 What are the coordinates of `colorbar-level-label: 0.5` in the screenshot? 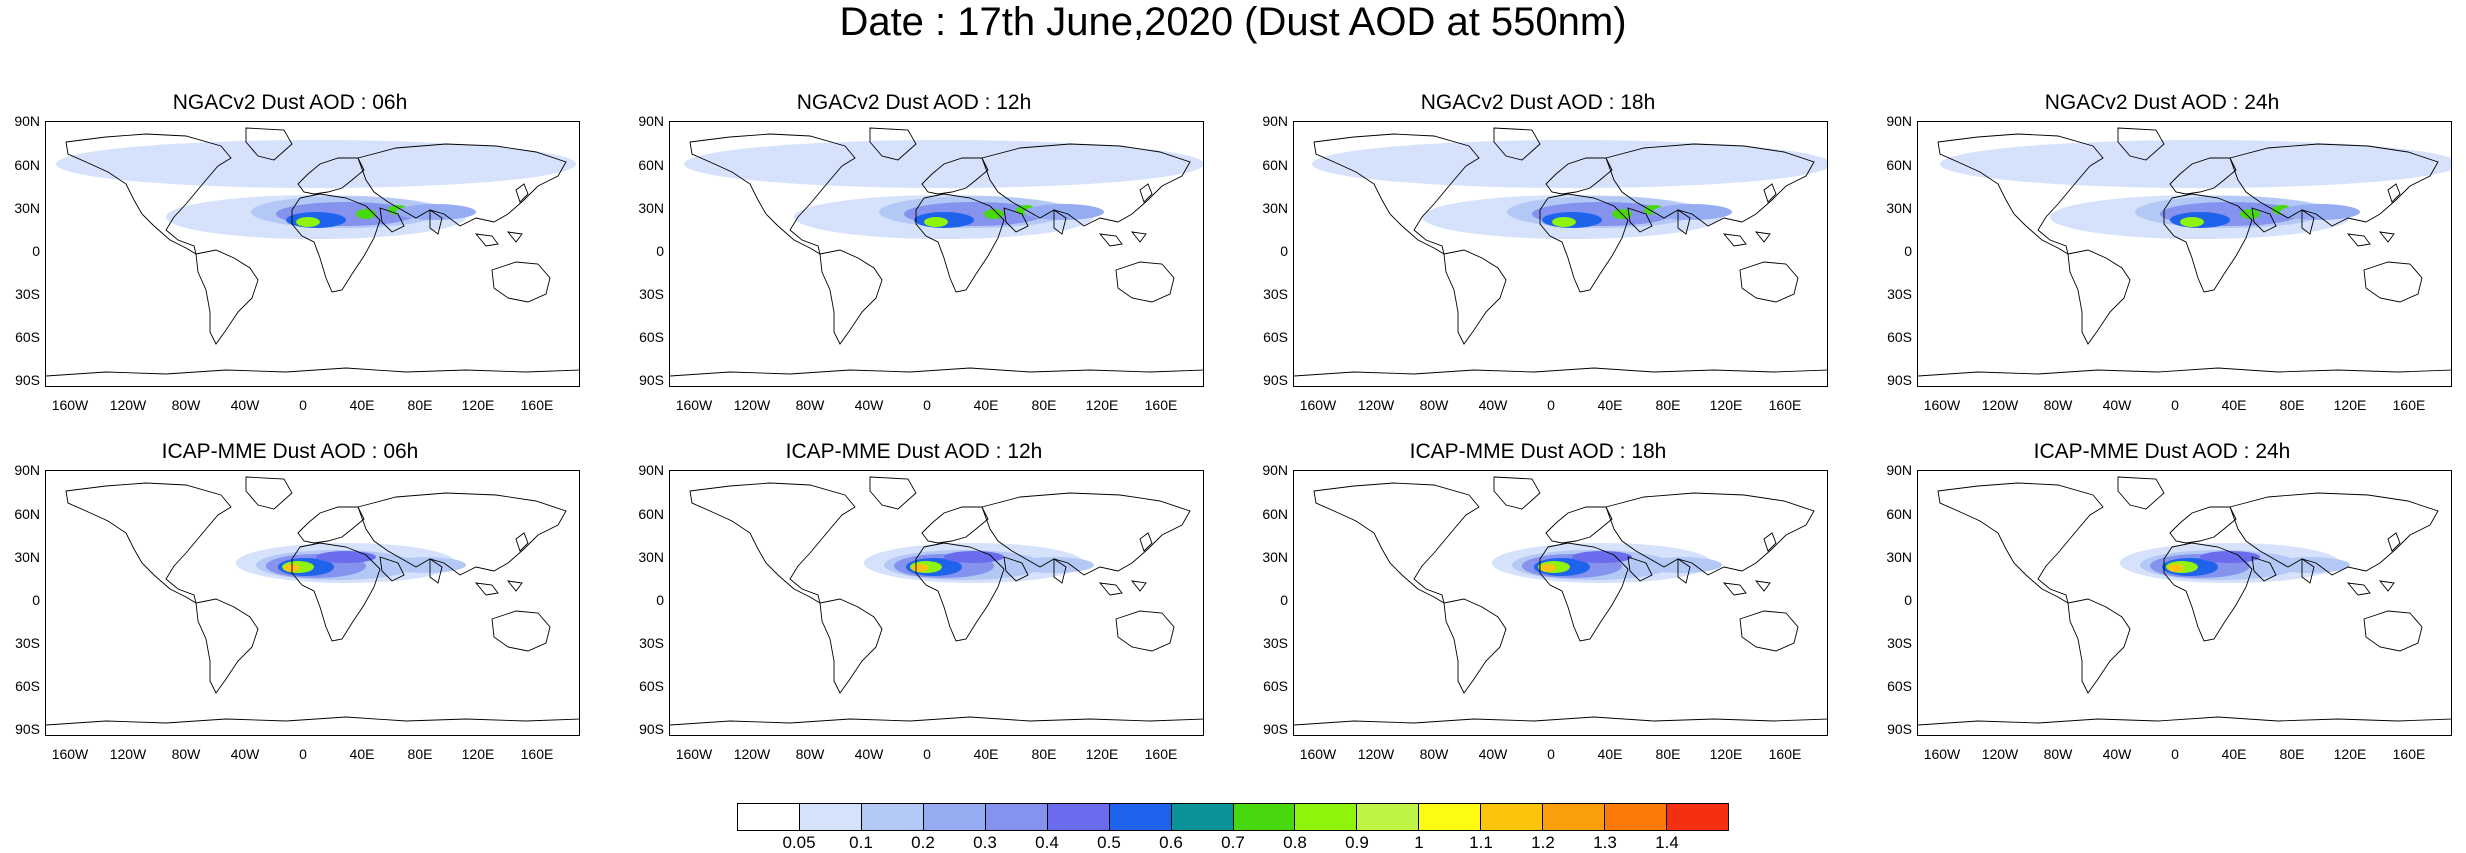 It's located at (1109, 842).